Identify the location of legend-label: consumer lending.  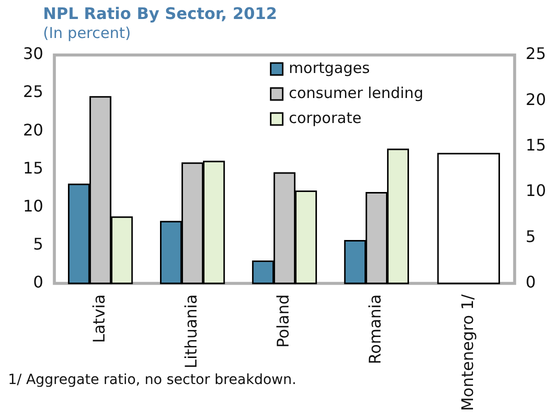
(356, 93).